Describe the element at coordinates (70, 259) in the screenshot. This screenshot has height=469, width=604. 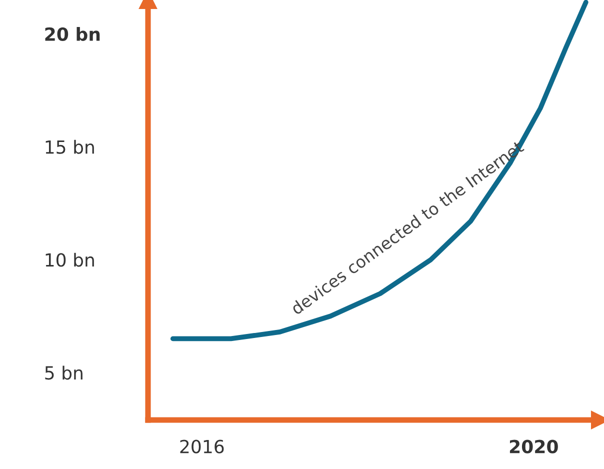
I see `y-tick-label: 10 bn` at that location.